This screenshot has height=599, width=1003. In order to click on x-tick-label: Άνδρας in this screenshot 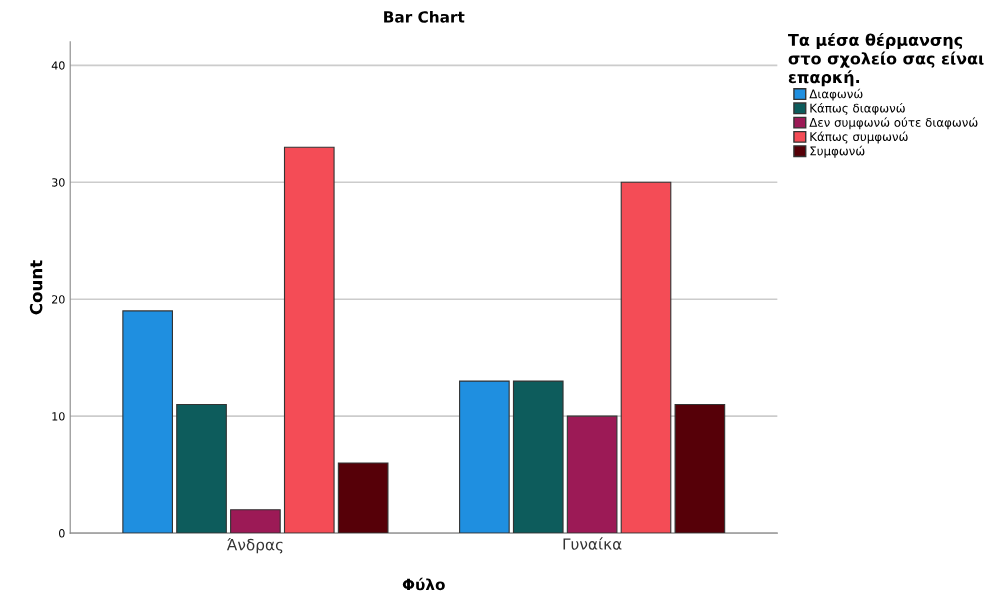, I will do `click(254, 545)`.